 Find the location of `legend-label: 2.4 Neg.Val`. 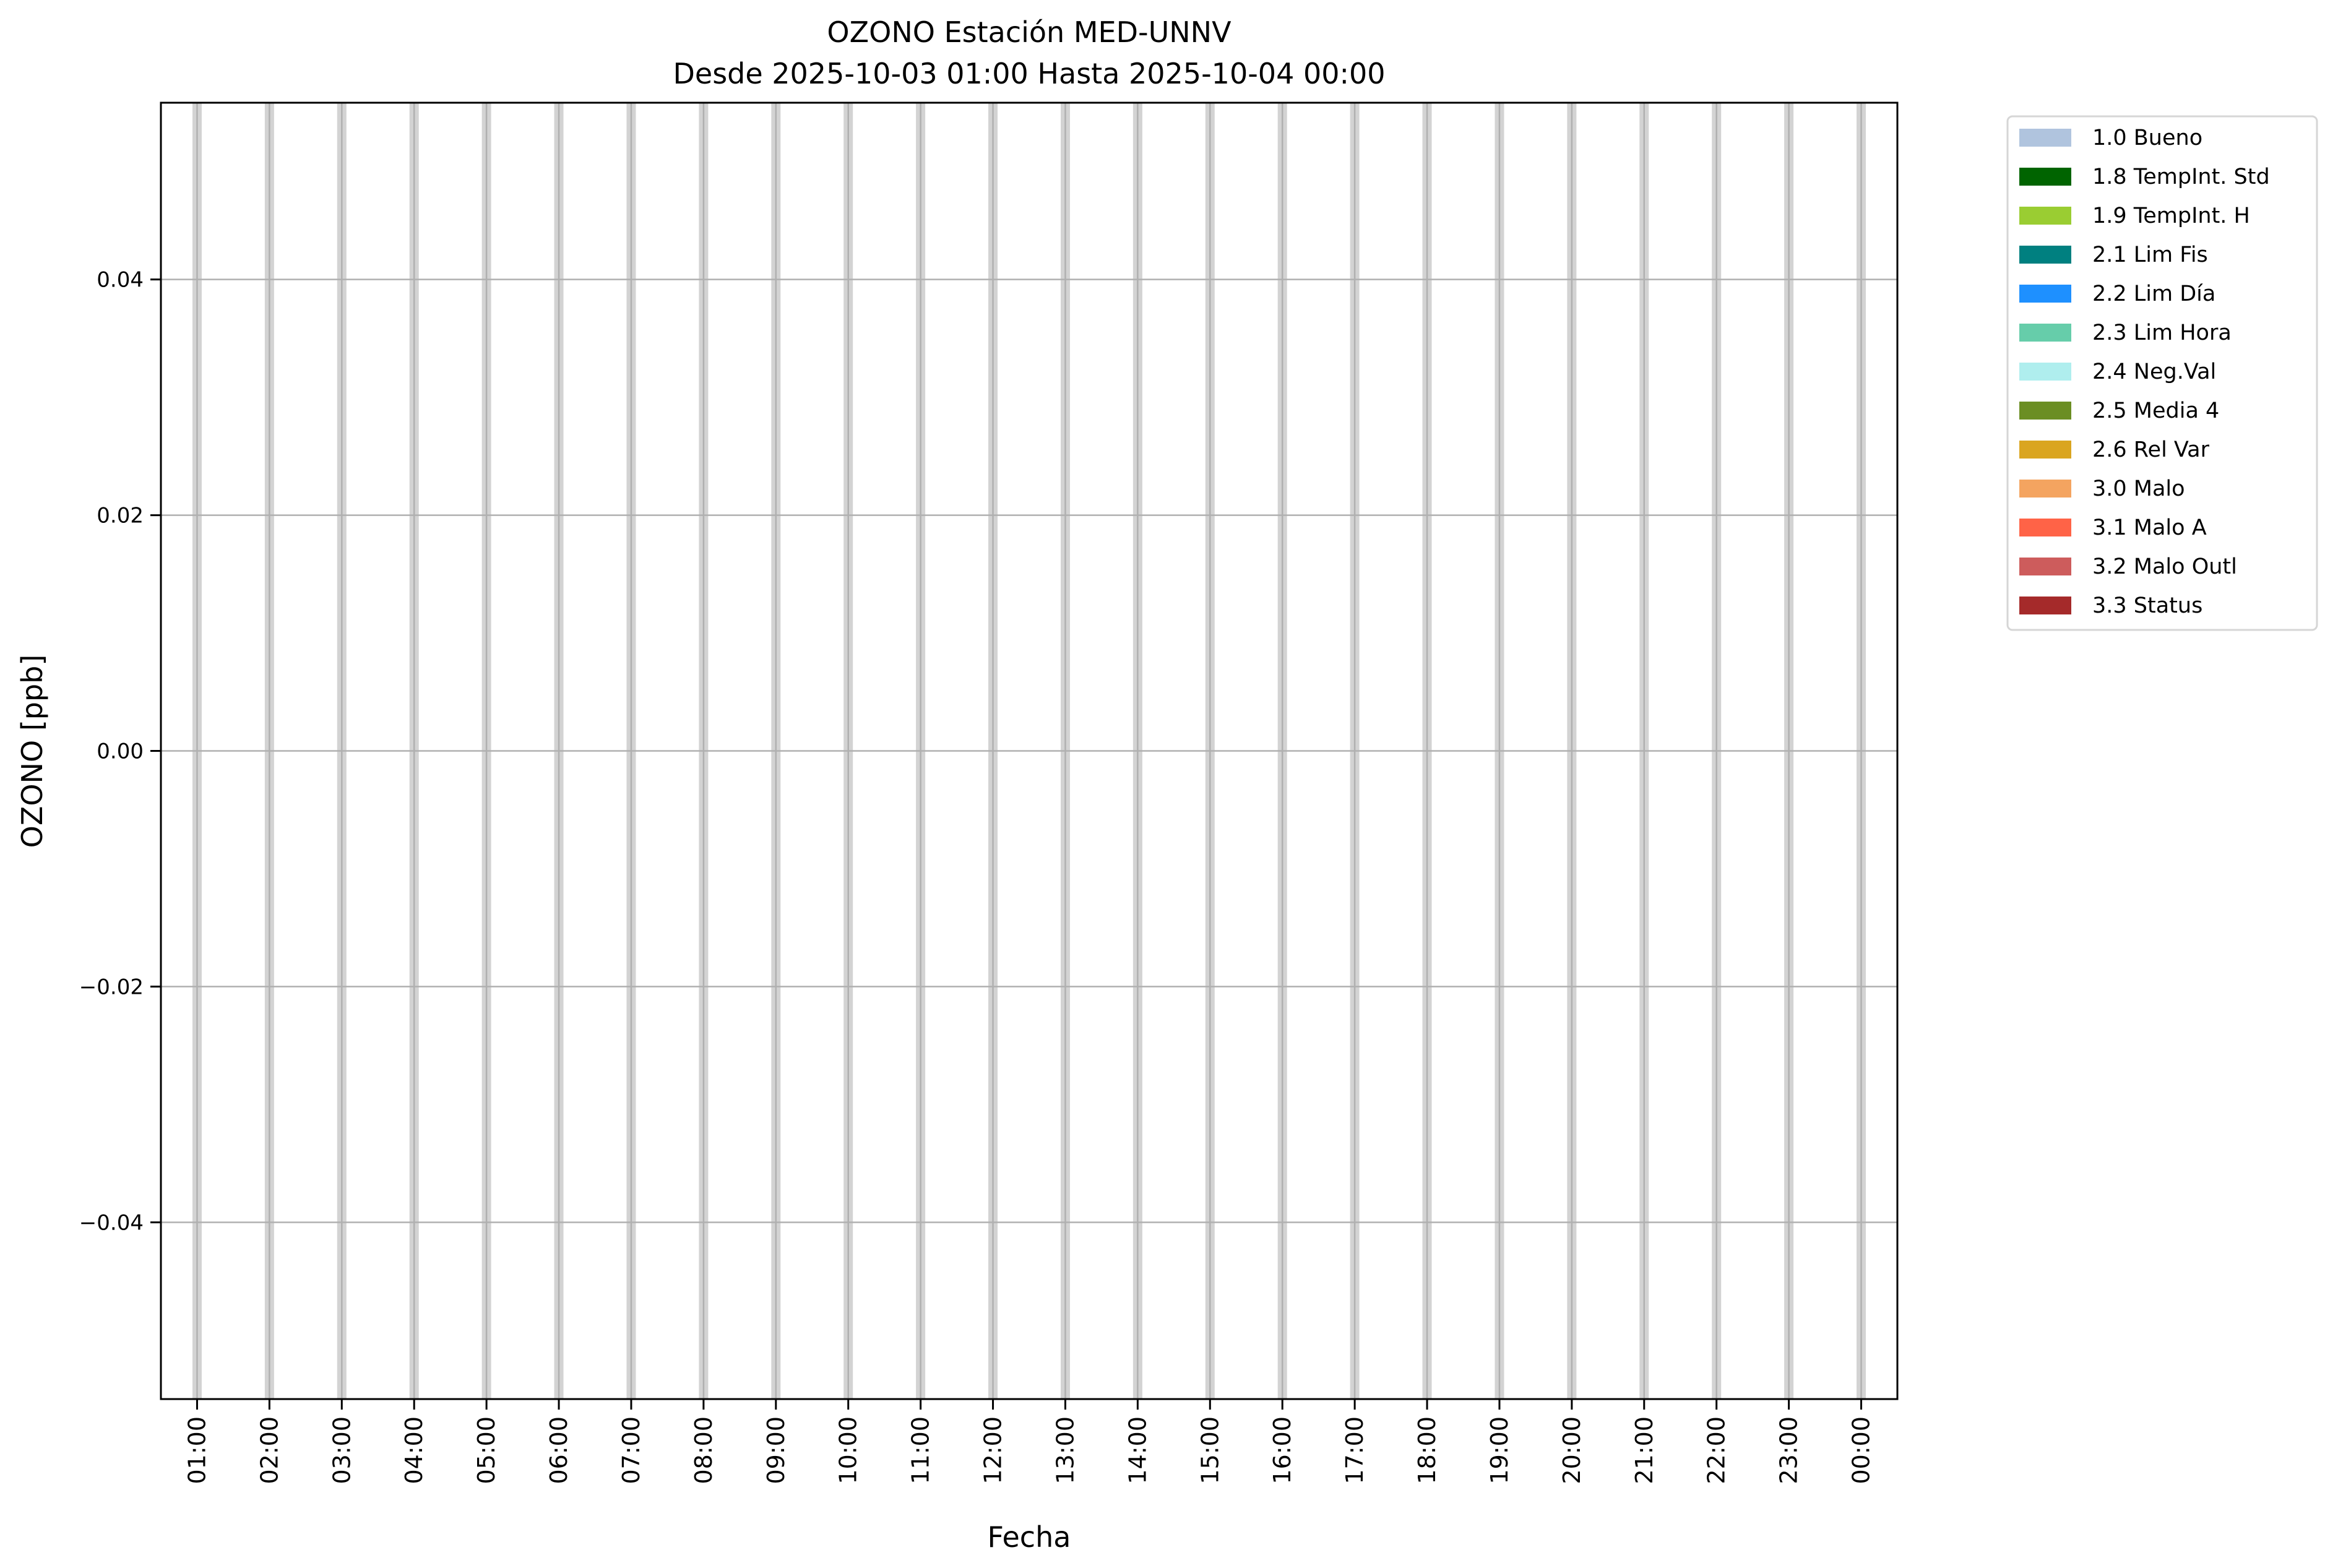

legend-label: 2.4 Neg.Val is located at coordinates (2154, 372).